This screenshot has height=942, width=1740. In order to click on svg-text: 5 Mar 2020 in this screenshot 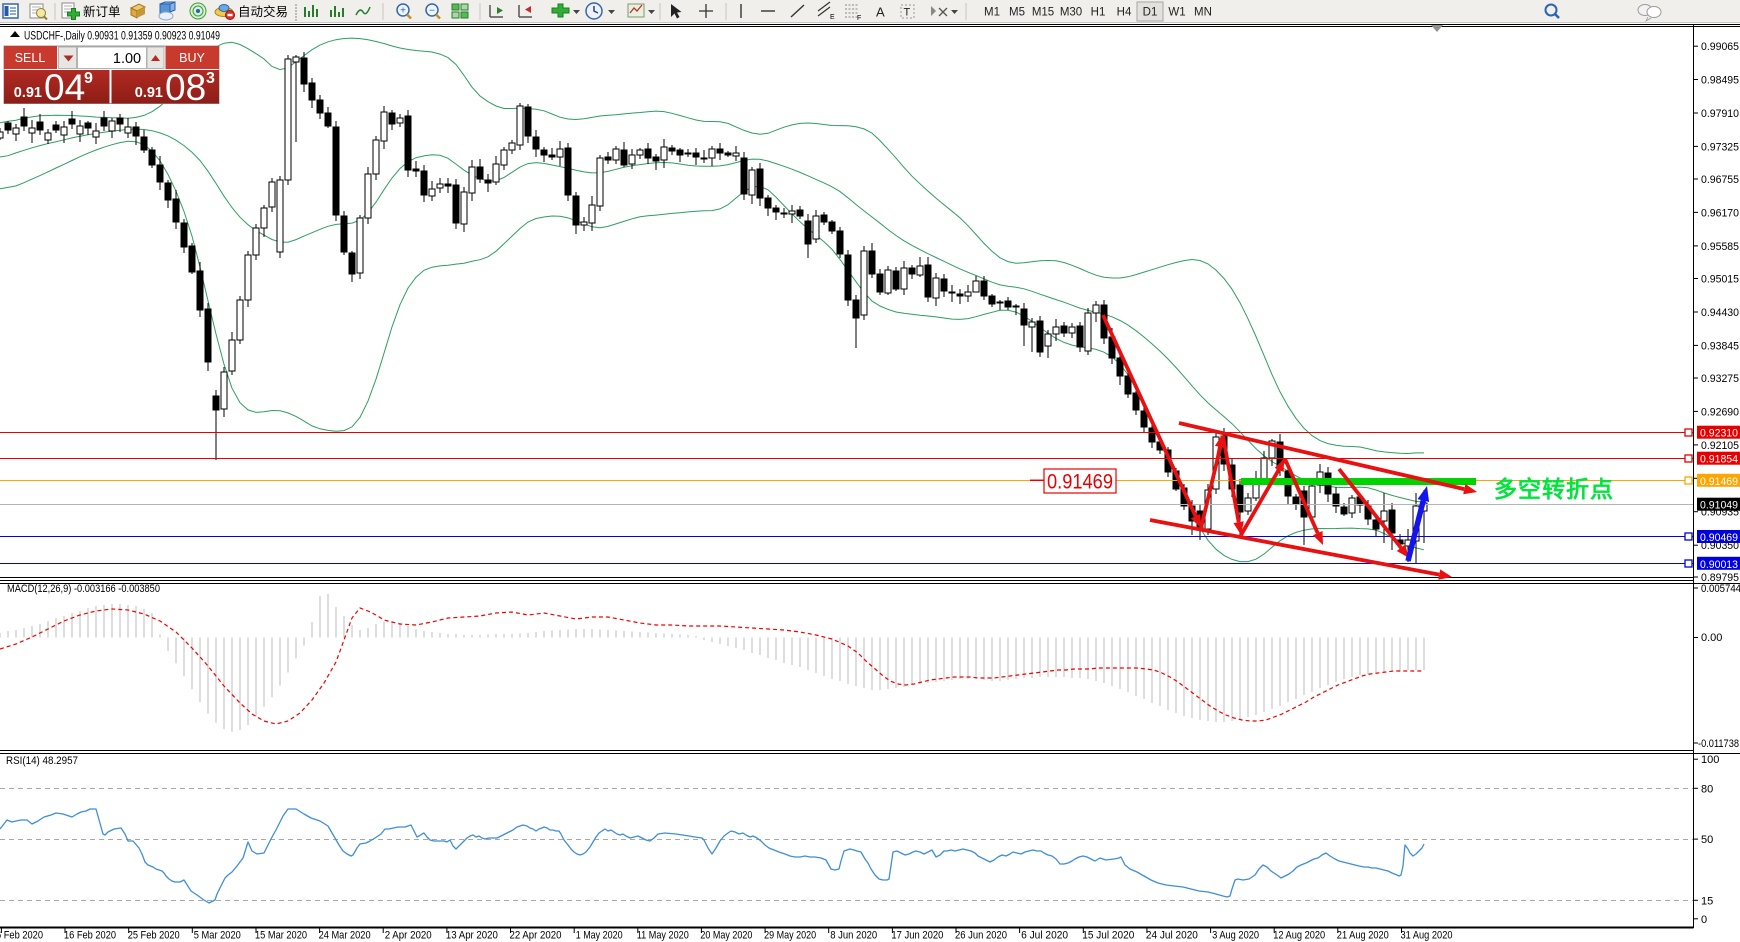, I will do `click(217, 936)`.